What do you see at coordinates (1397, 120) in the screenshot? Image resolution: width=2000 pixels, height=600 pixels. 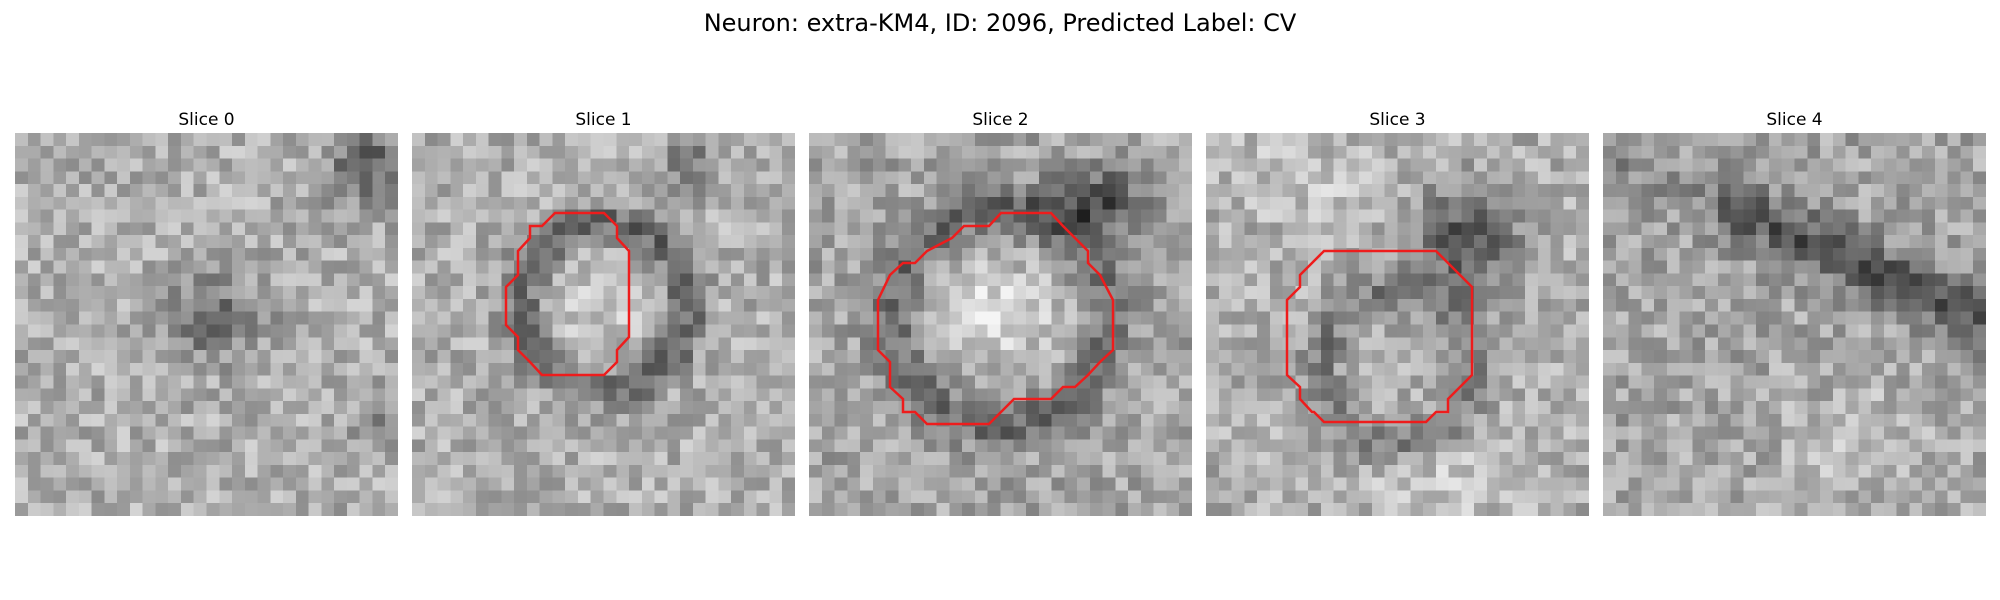 I see `slice-title: Slice 3` at bounding box center [1397, 120].